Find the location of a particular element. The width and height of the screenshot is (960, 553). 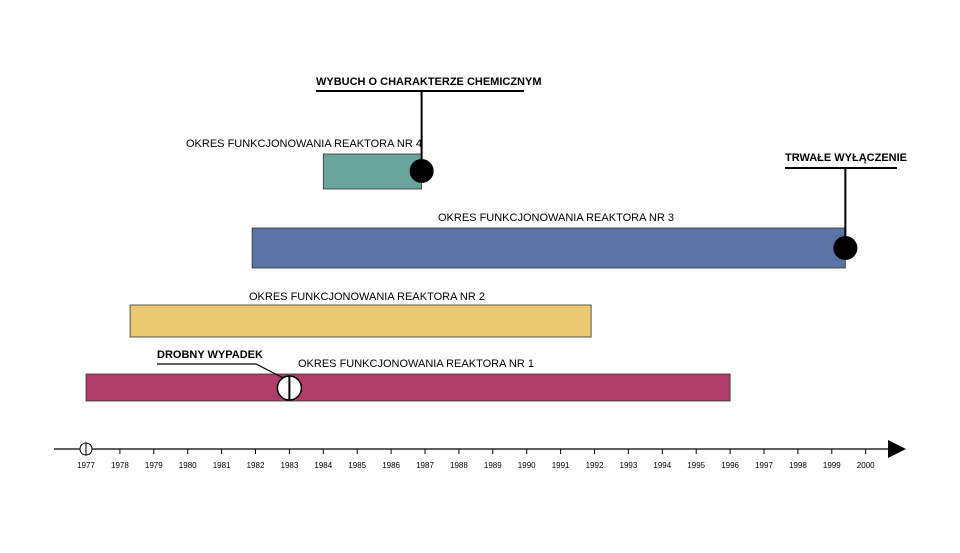

reactor-2-label: OKRES FUNKCJONOWANIA REAKTORA NR 2 is located at coordinates (367, 297).